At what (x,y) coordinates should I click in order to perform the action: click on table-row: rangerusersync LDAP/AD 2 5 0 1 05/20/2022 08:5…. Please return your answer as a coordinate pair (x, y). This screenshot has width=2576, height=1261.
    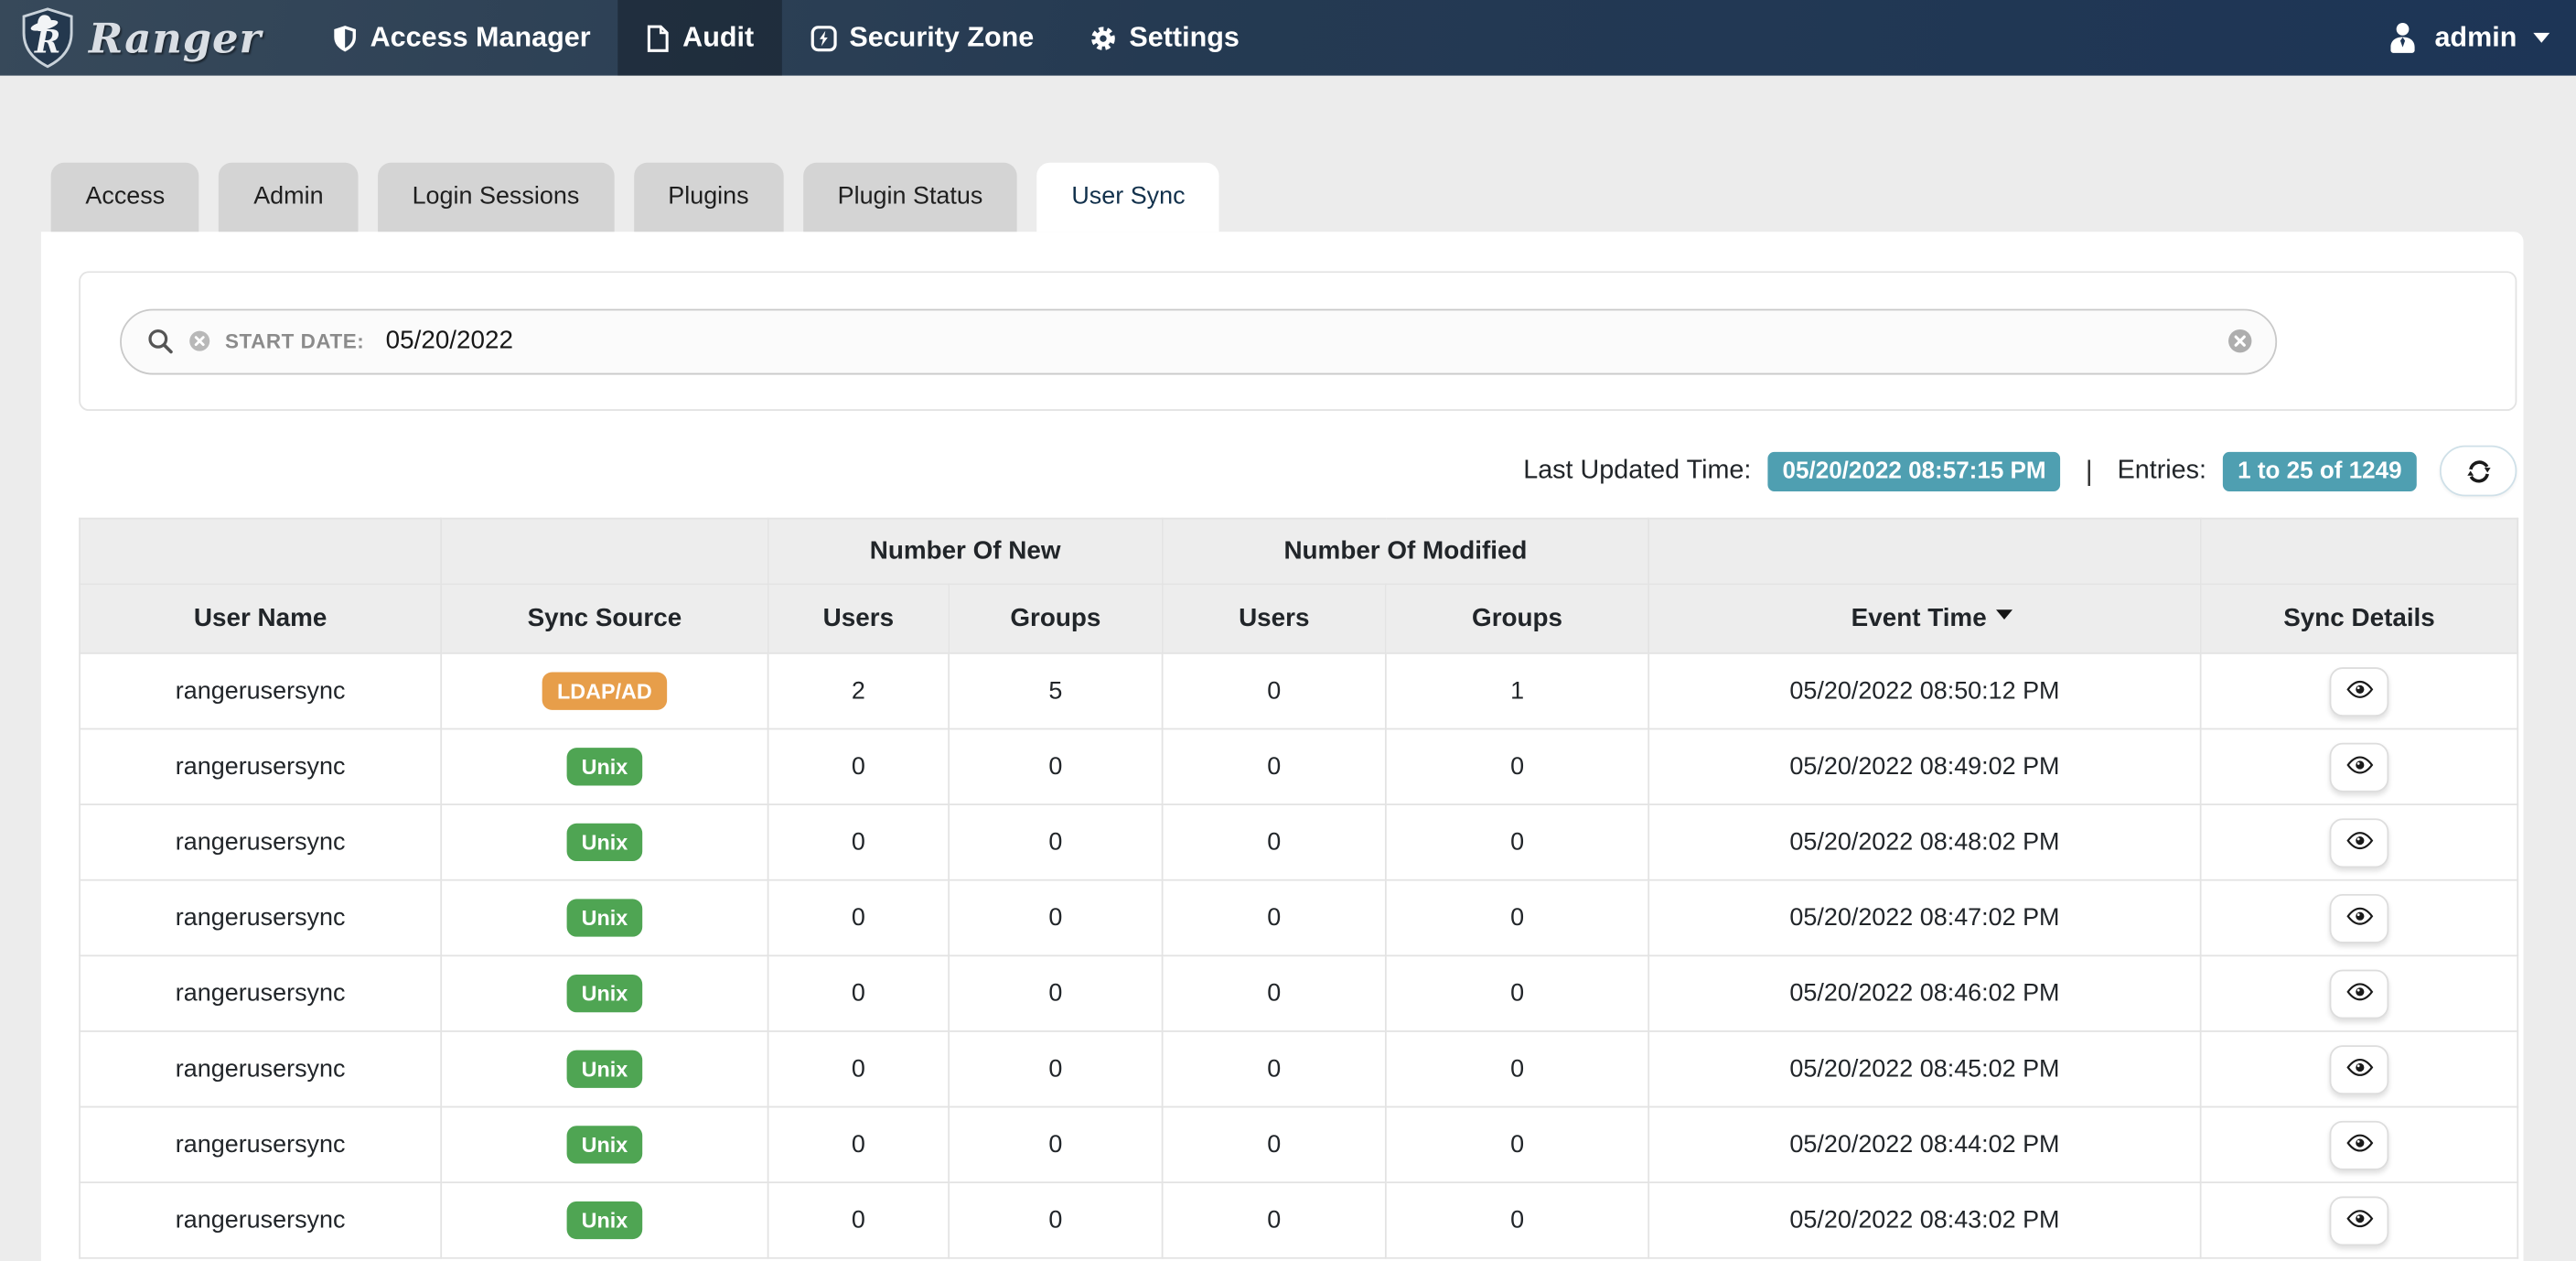
    Looking at the image, I should click on (1299, 691).